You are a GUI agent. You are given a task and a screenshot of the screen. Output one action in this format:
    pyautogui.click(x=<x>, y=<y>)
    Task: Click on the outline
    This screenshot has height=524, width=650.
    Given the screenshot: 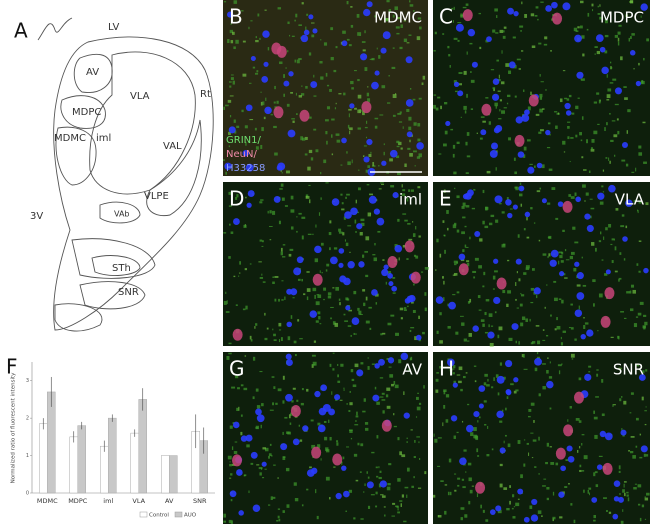 What is the action you would take?
    pyautogui.click(x=55, y=29)
    